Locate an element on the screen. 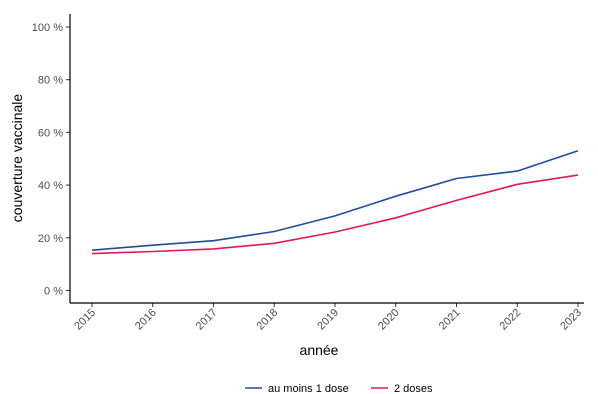 This screenshot has height=394, width=598. x-tick-label: 2017 is located at coordinates (207, 320).